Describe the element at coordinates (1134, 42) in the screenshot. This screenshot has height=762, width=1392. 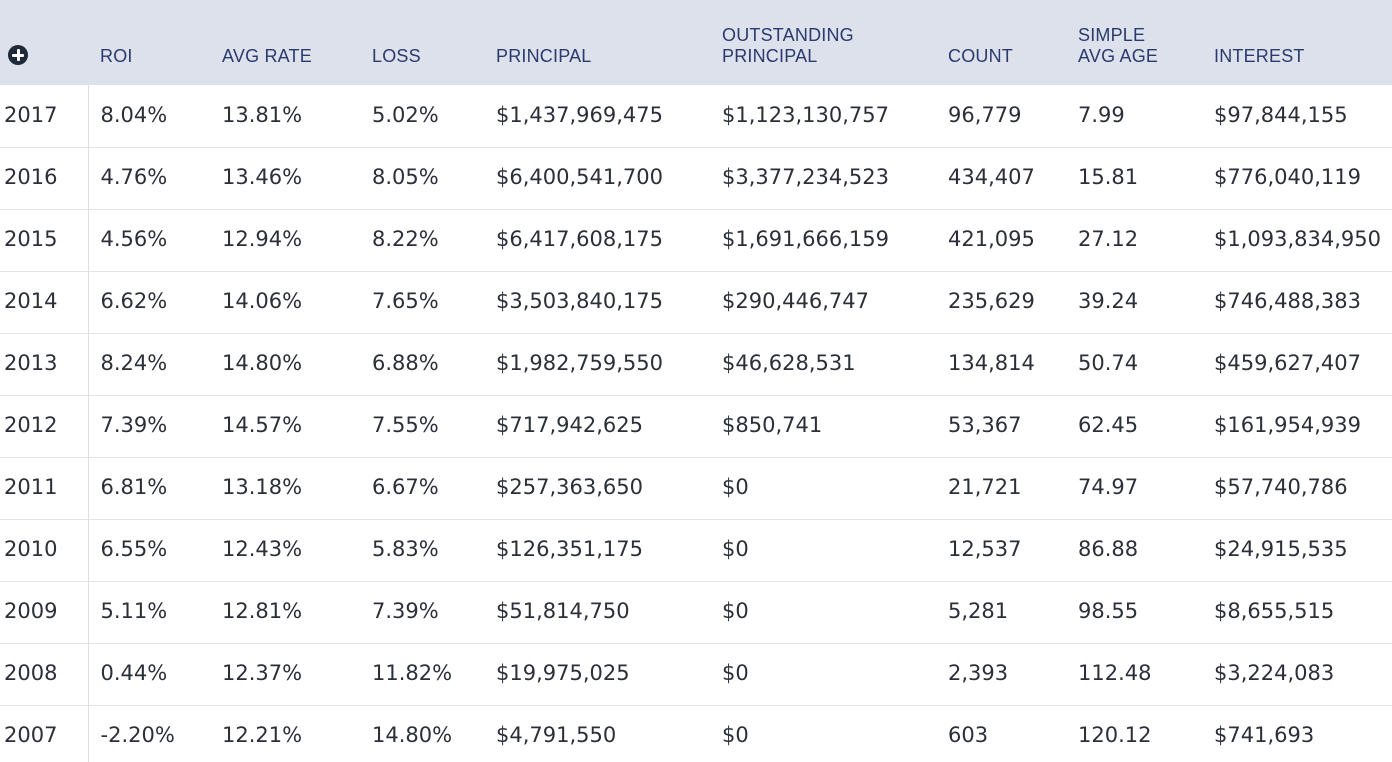
I see `column-header-simple-avg-age: SIMPLE AVG AGE` at that location.